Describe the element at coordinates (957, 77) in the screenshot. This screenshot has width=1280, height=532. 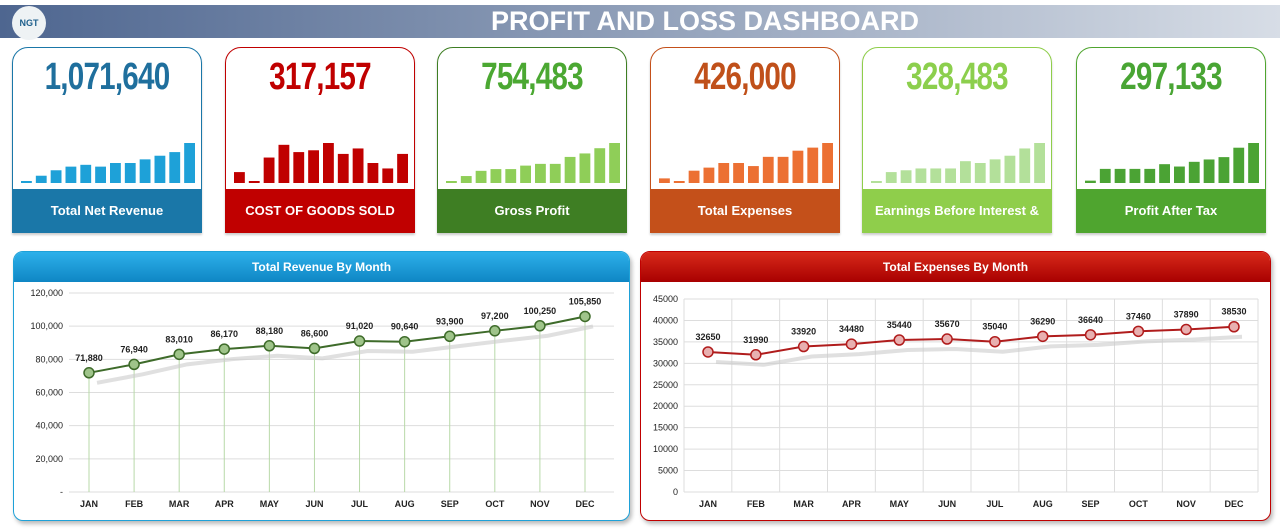
I see `kpi-value: 328,483` at that location.